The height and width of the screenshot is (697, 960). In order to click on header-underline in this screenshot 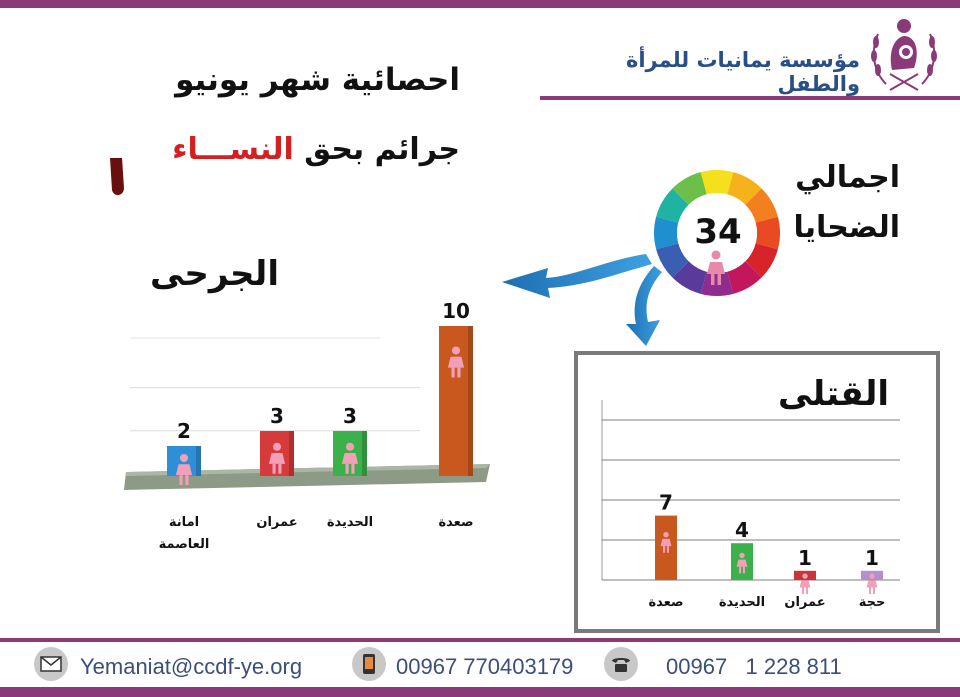, I will do `click(750, 98)`.